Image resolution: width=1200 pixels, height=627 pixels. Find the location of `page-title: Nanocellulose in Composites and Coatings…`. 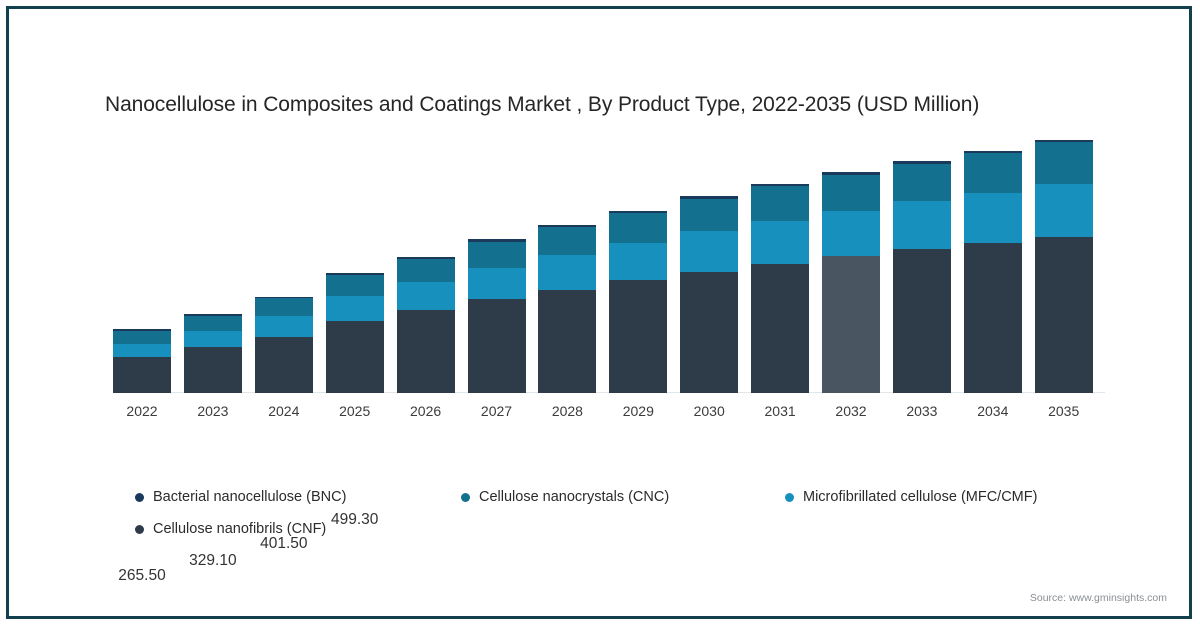

page-title: Nanocellulose in Composites and Coatings… is located at coordinates (542, 104).